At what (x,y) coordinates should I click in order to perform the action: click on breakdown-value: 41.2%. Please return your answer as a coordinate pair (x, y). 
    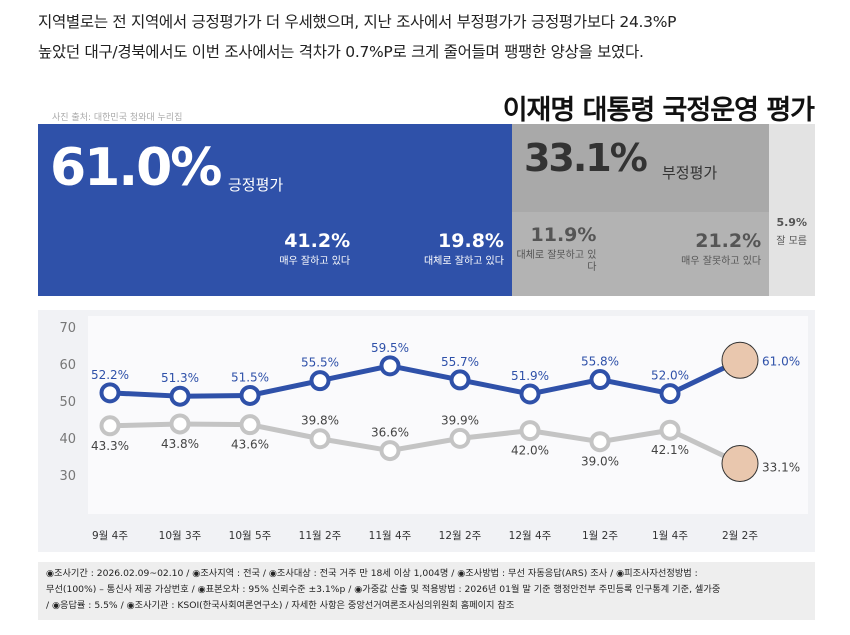
    Looking at the image, I should click on (317, 241).